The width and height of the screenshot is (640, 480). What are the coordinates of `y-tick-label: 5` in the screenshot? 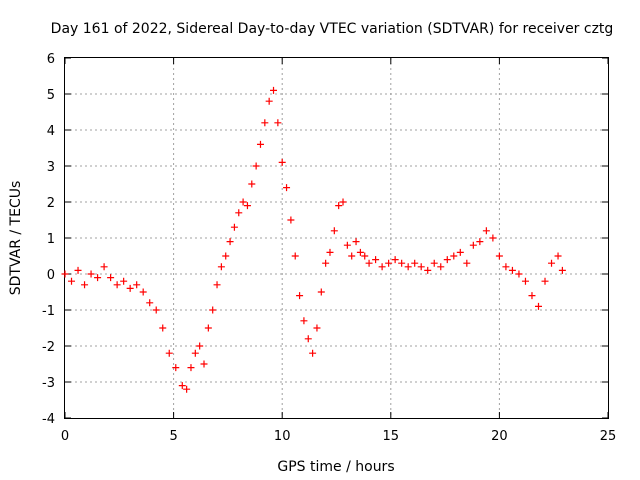 It's located at (51, 95).